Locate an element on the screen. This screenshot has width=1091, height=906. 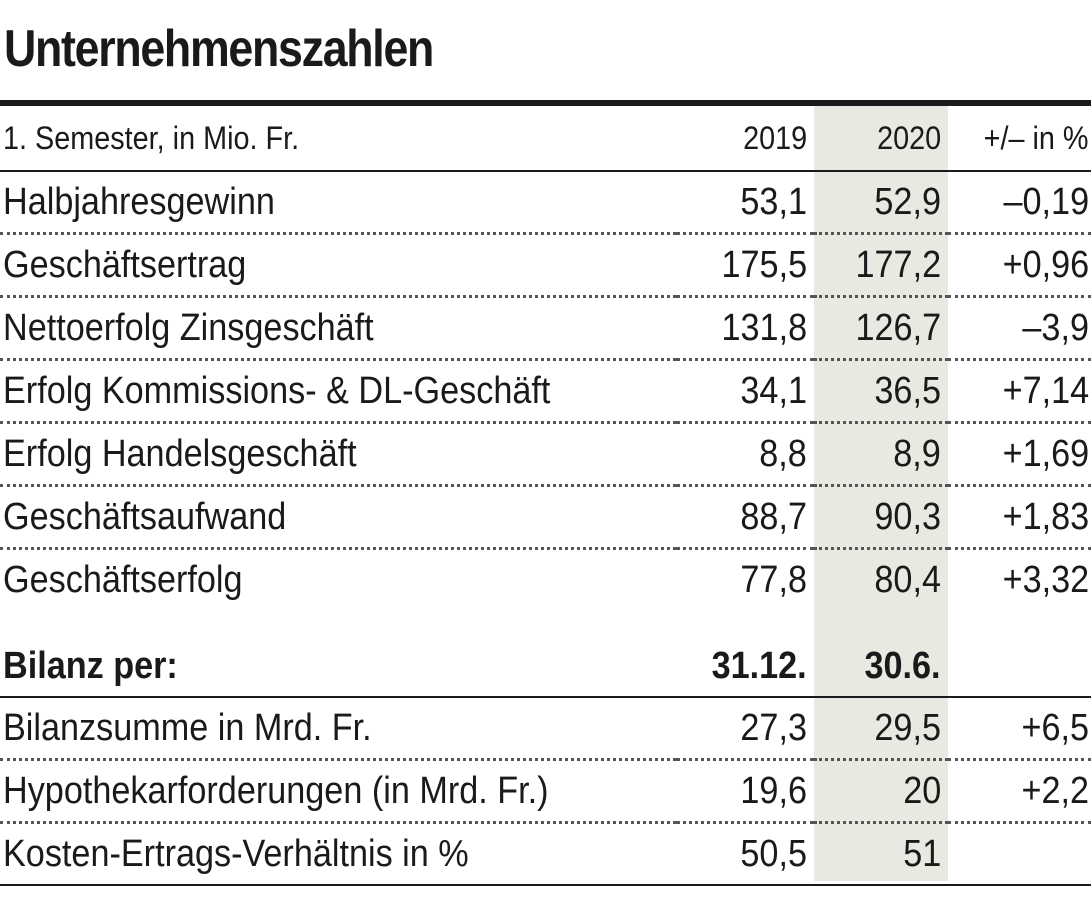
table-row: Kosten-Ertrags-Verhältnis in % 50,5 51 is located at coordinates (545, 854).